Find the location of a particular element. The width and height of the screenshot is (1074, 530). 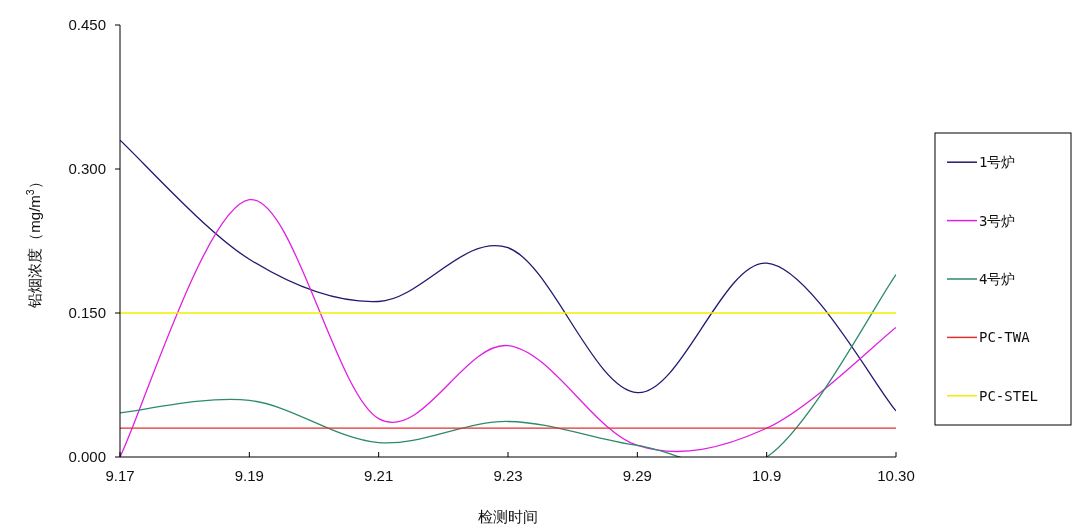

legend-label: 1号炉 is located at coordinates (997, 162).